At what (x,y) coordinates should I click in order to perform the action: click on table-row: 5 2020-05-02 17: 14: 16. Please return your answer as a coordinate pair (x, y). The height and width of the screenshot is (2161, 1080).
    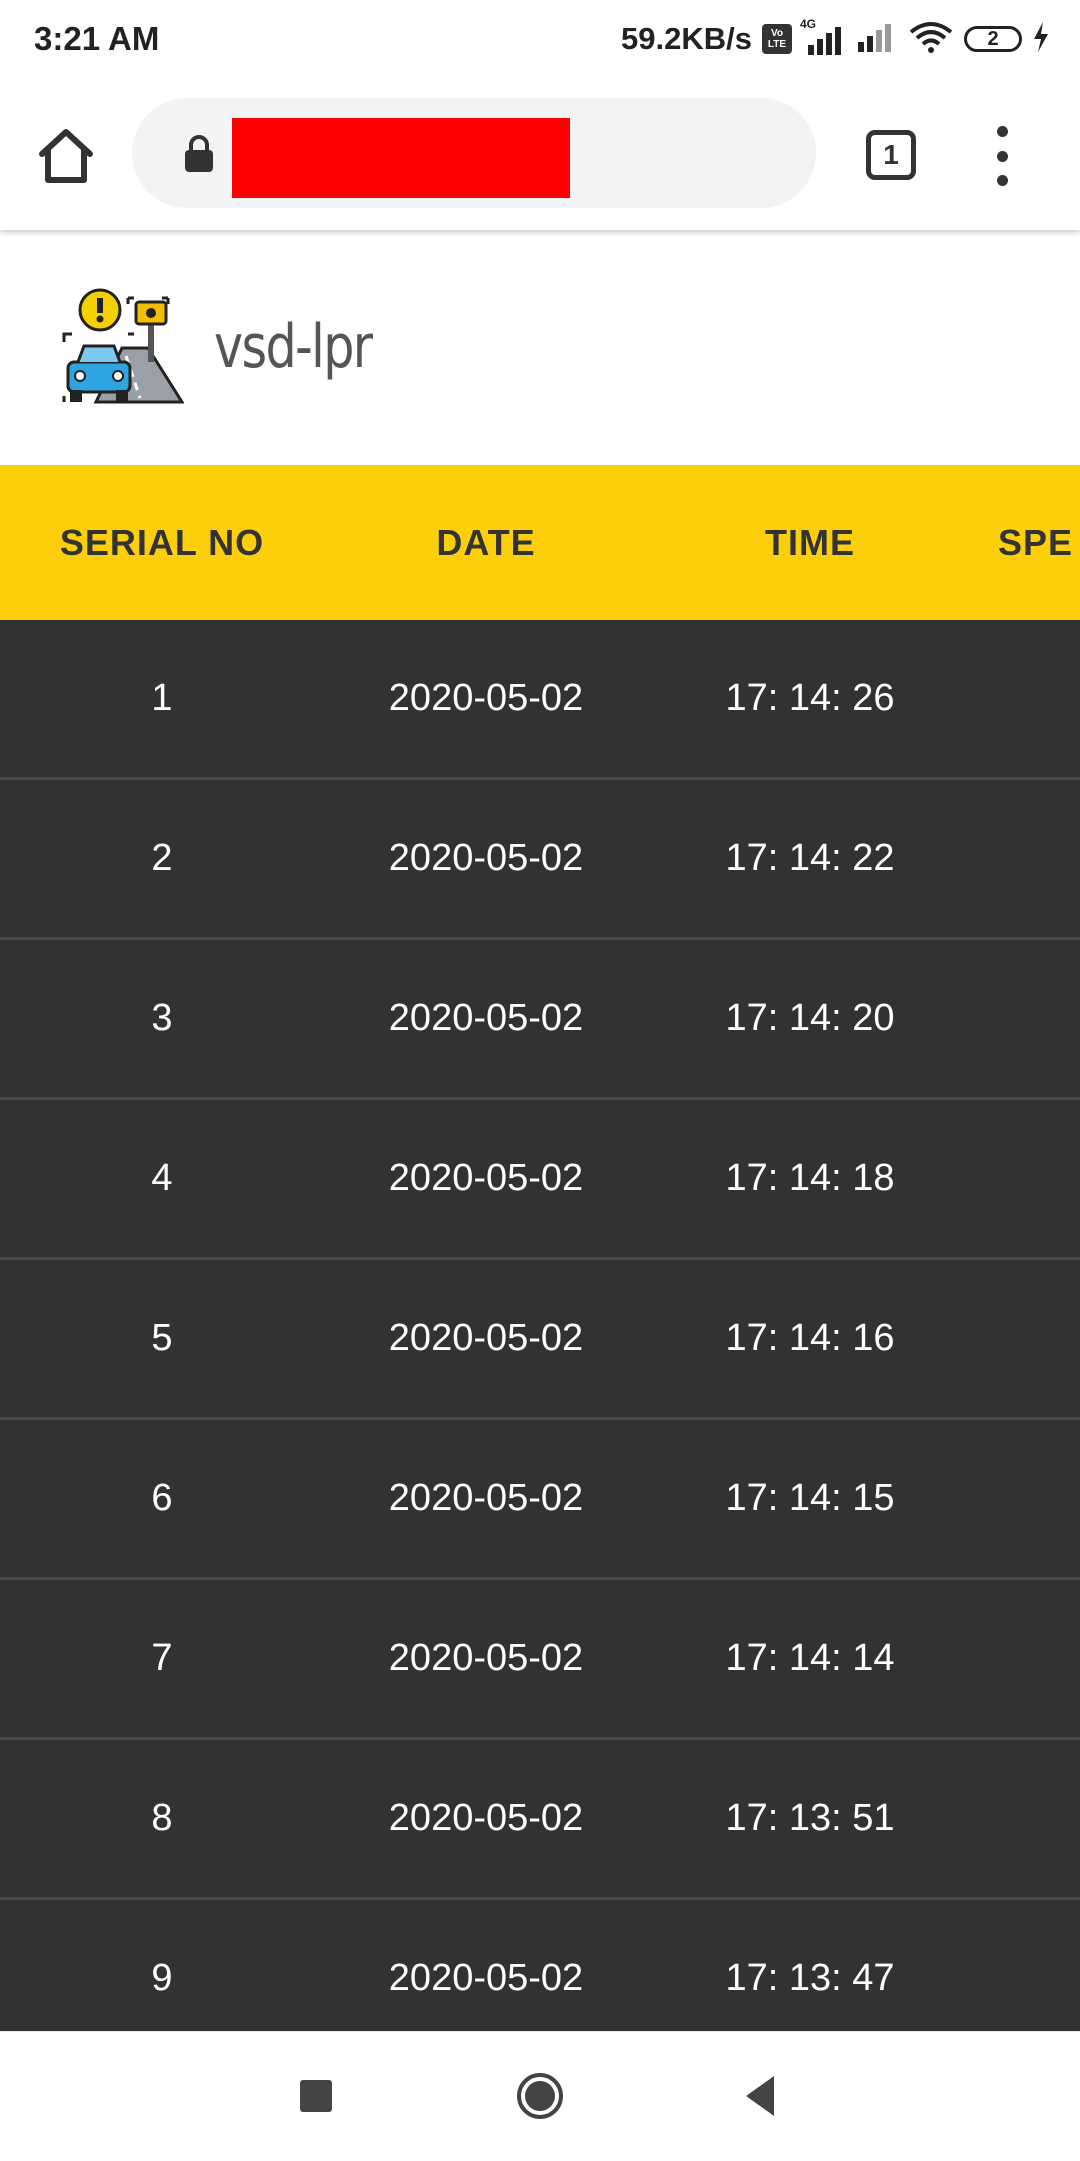
    Looking at the image, I should click on (540, 1340).